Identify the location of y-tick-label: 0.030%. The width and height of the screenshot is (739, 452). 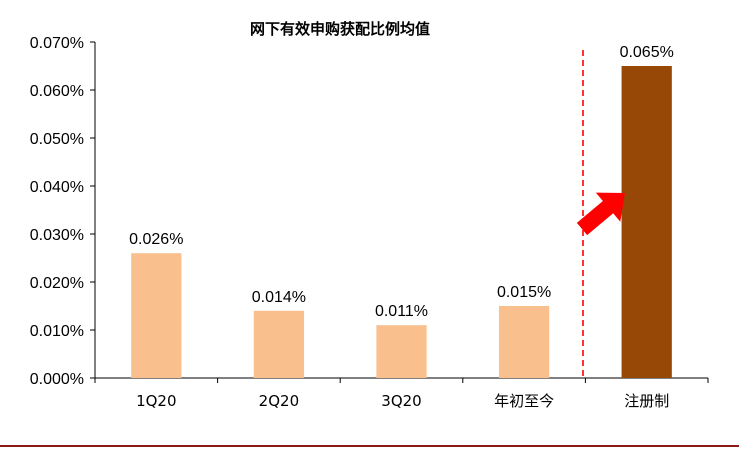
(57, 235).